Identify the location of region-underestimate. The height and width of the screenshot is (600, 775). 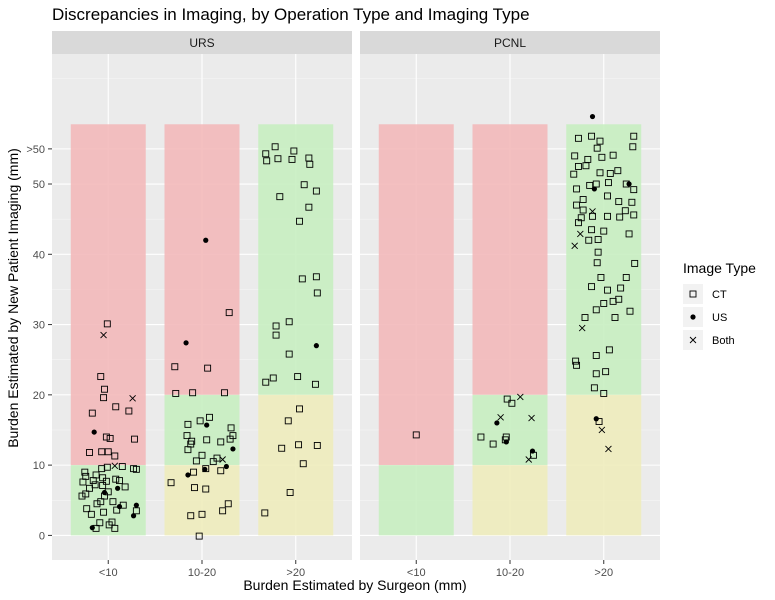
(604, 465).